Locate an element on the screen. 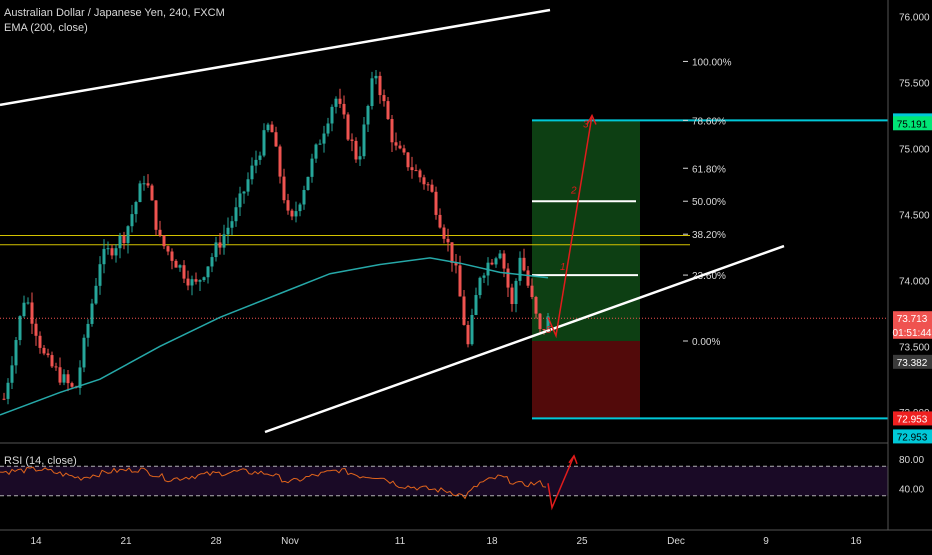 The image size is (932, 555). fib-label-100-00pct: 100.00% is located at coordinates (712, 62).